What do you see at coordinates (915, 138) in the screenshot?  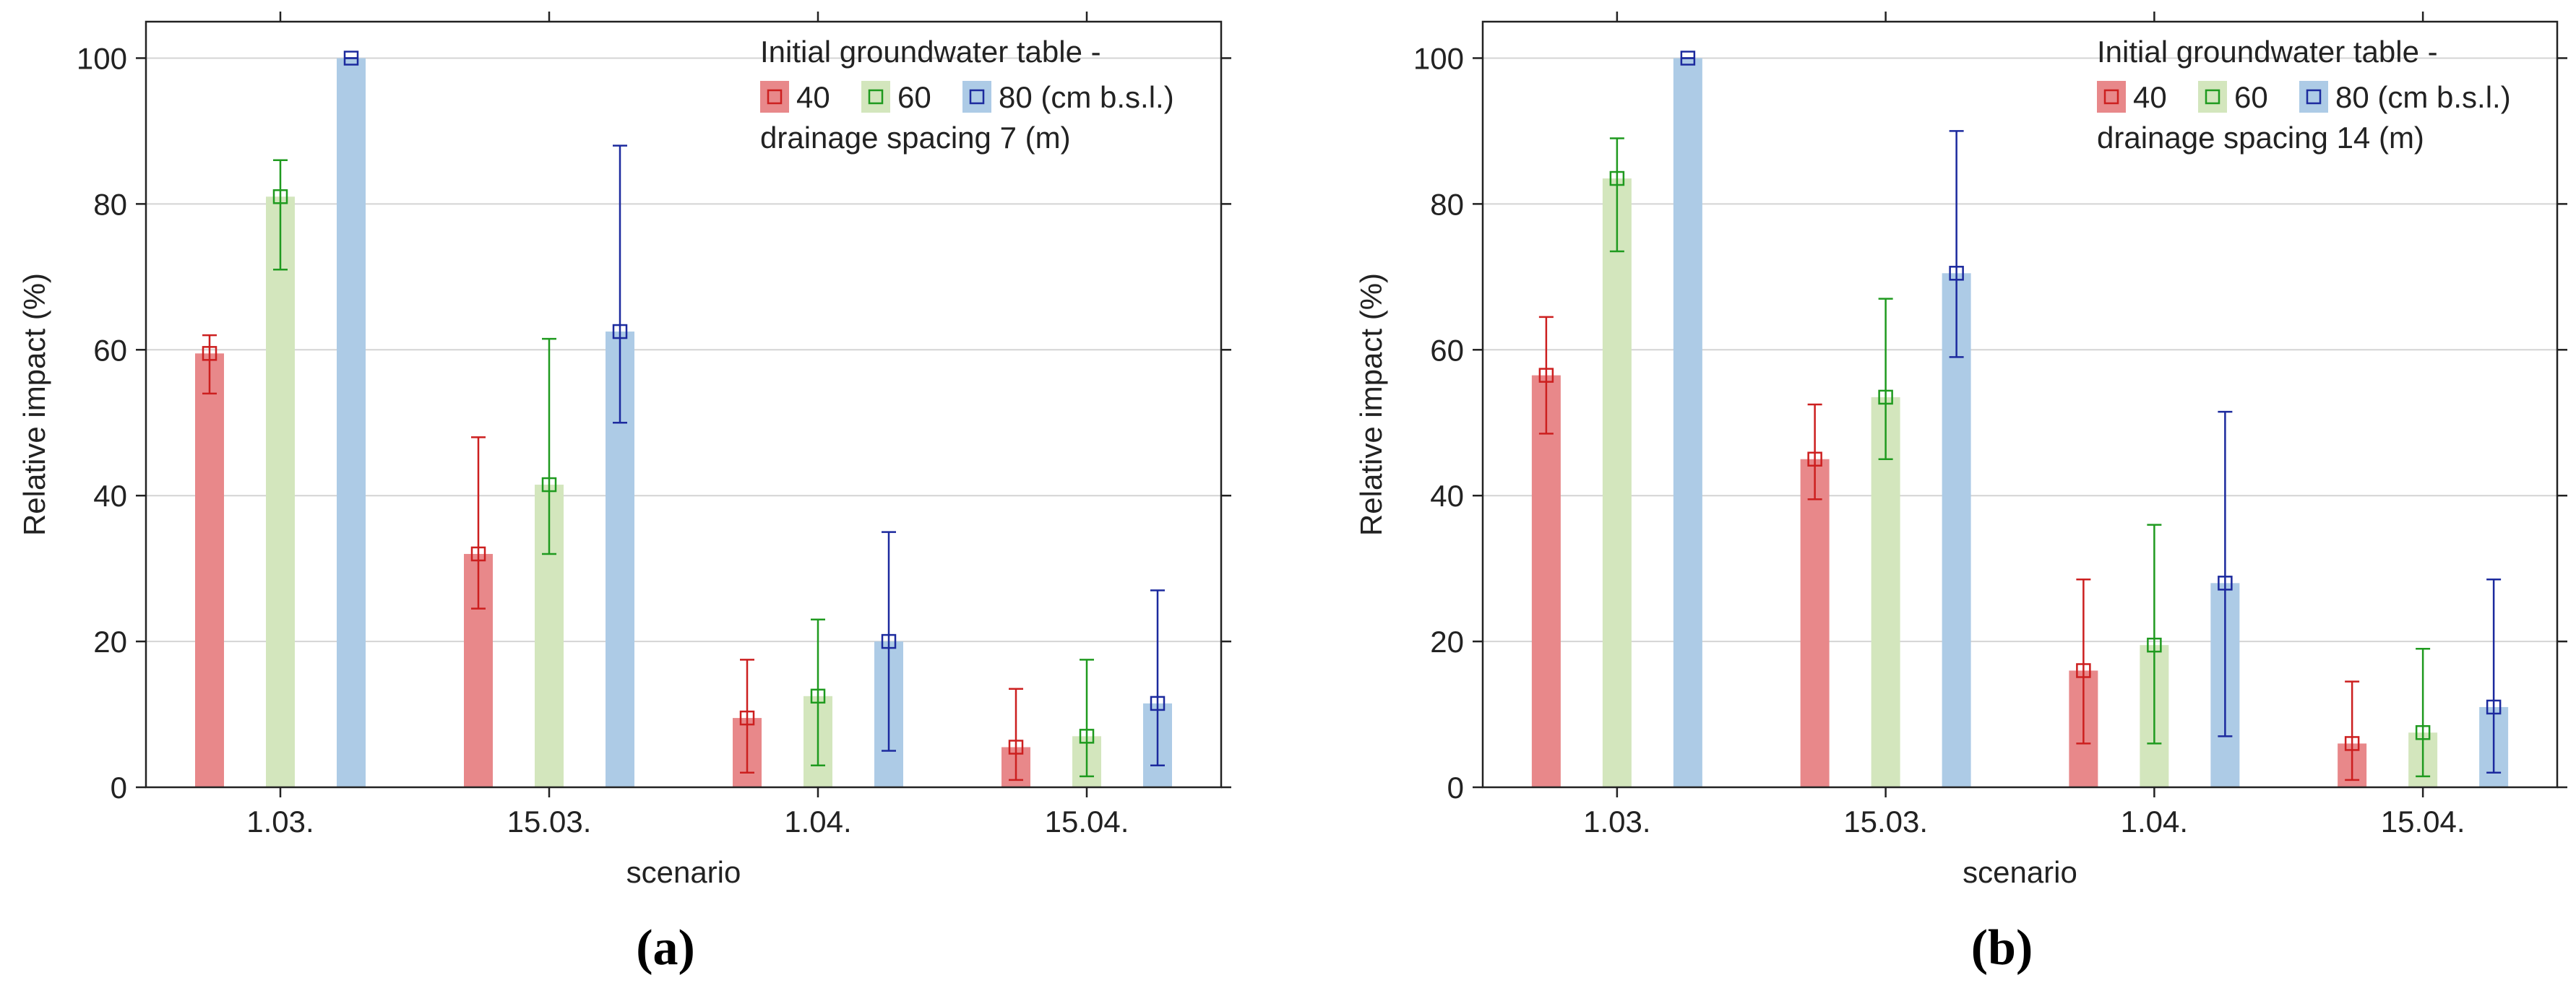 I see `legend-footer: drainage spacing 7 (m)` at bounding box center [915, 138].